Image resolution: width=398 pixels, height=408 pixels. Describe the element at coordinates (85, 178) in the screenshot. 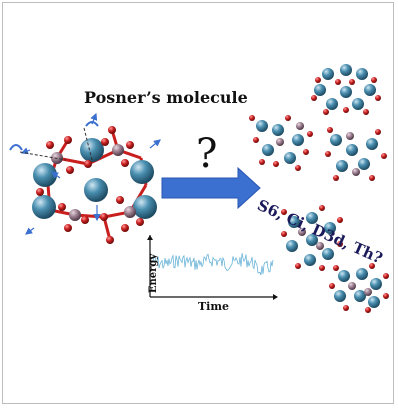

I see `posner-molecule` at that location.